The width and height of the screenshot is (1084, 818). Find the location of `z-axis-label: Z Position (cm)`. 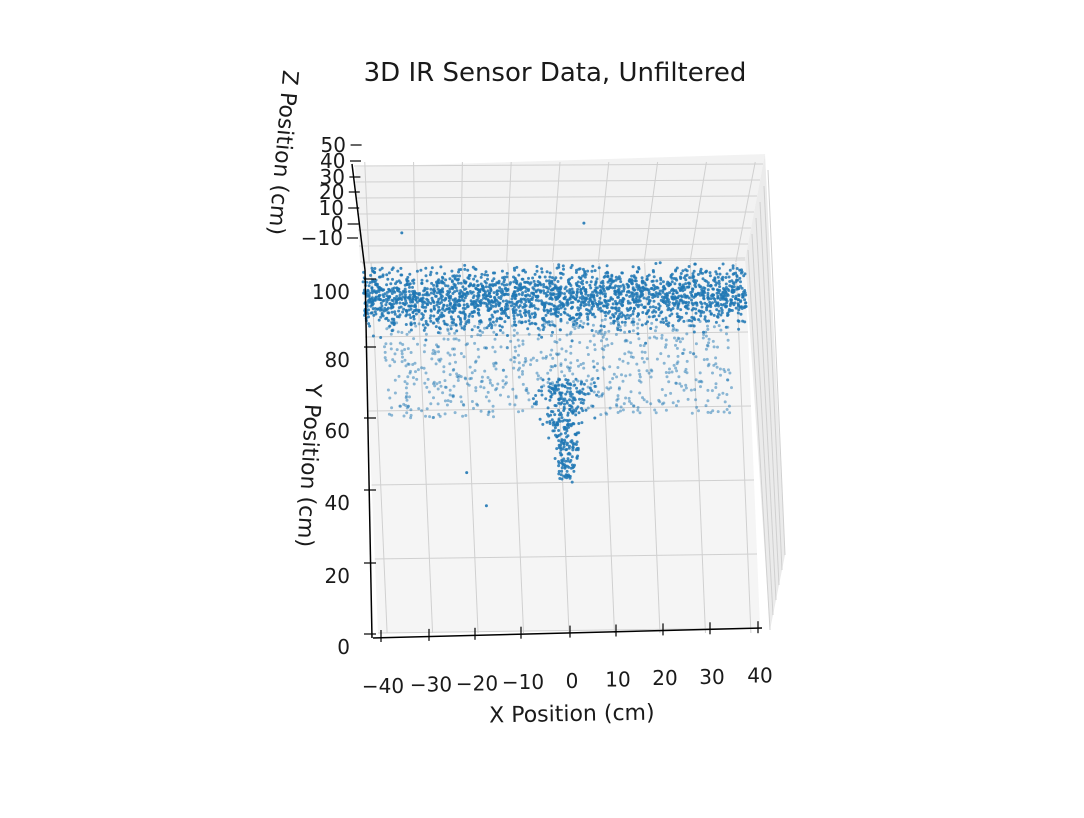

z-axis-label: Z Position (cm) is located at coordinates (282, 152).